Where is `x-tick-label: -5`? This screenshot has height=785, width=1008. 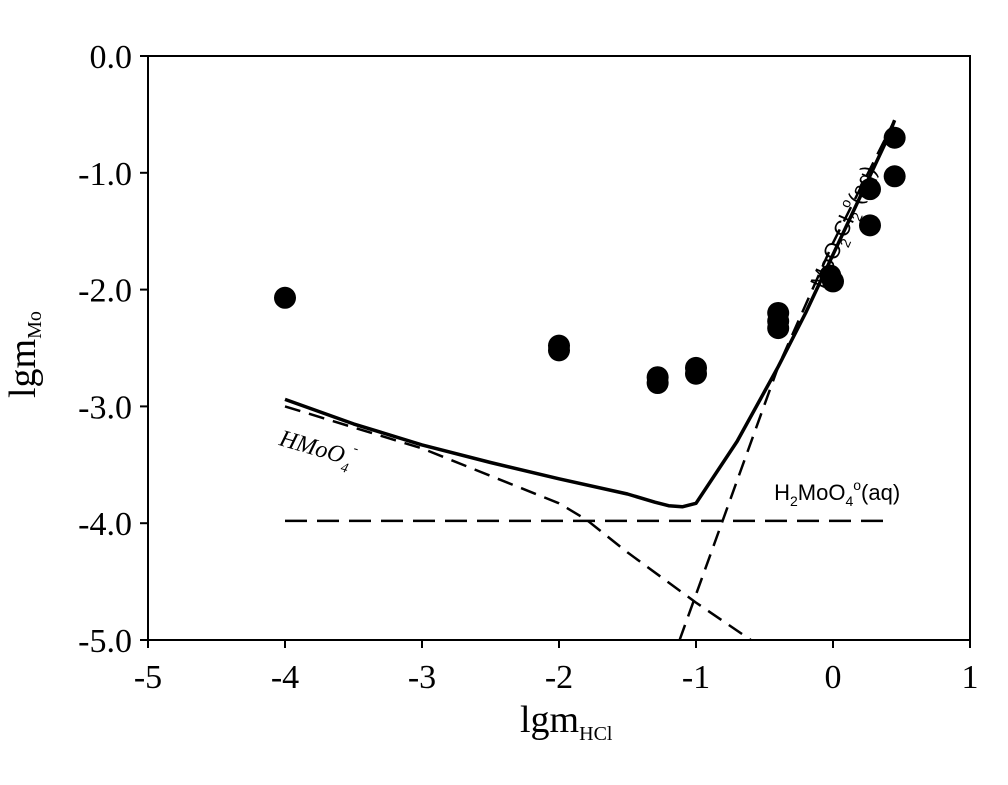 x-tick-label: -5 is located at coordinates (148, 677).